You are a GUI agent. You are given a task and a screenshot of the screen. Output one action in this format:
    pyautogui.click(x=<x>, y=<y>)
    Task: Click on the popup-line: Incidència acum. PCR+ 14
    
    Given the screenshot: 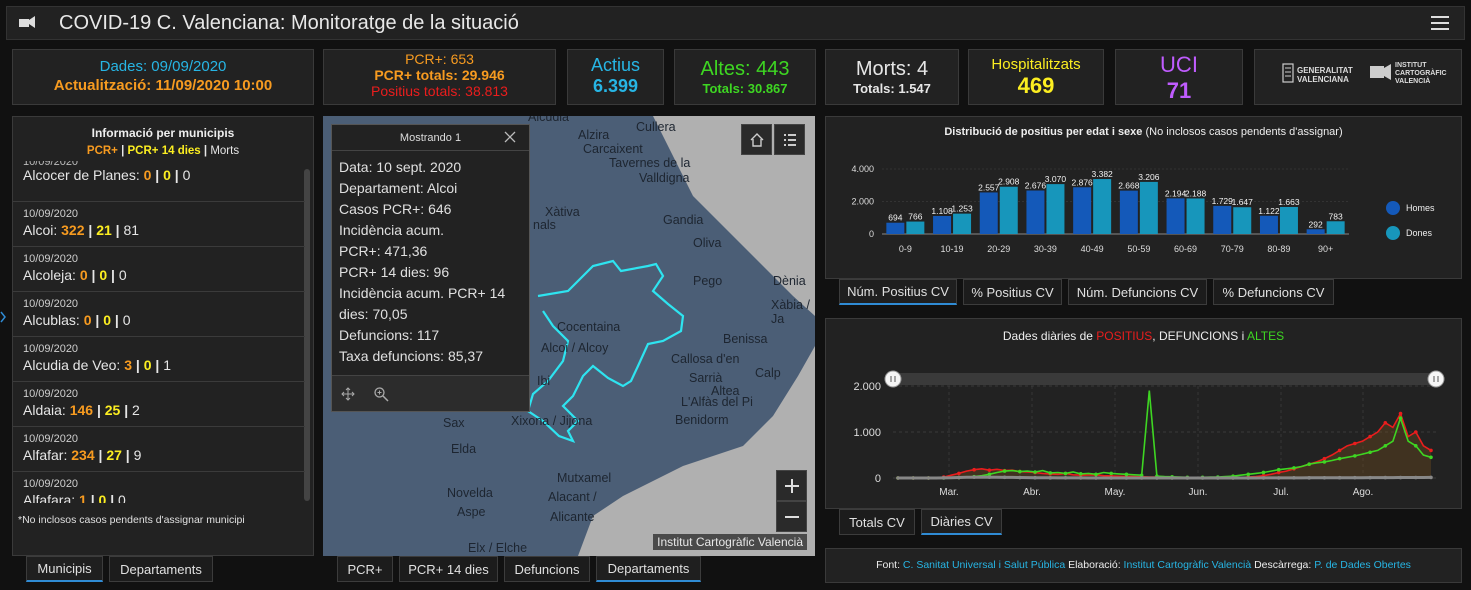 What is the action you would take?
    pyautogui.click(x=422, y=293)
    